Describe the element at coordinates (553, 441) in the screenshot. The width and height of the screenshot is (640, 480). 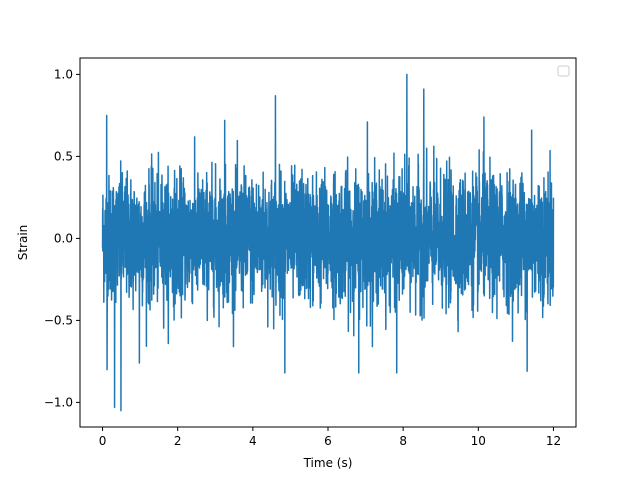
I see `x-tick-label: 12` at that location.